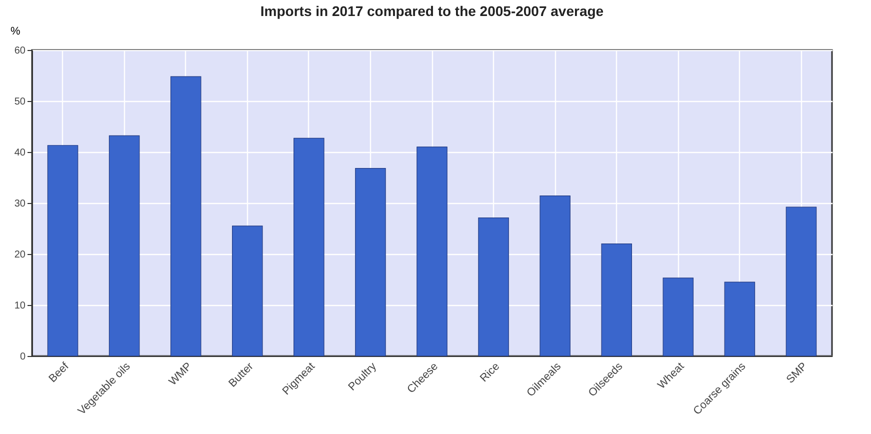 The width and height of the screenshot is (871, 434). I want to click on y-tick-label: 0, so click(23, 357).